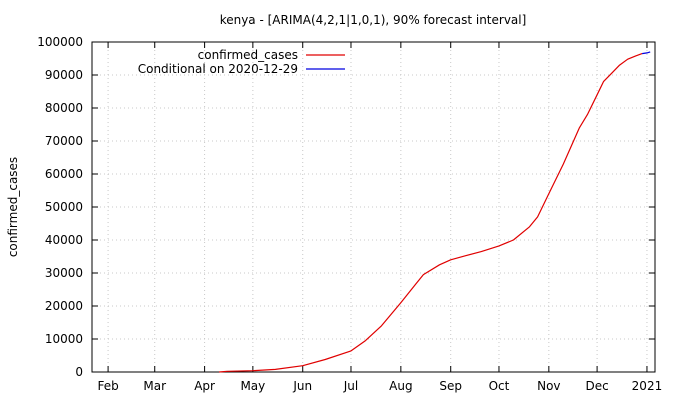 Image resolution: width=680 pixels, height=400 pixels. What do you see at coordinates (64, 339) in the screenshot?
I see `y-tick-label: 10000` at bounding box center [64, 339].